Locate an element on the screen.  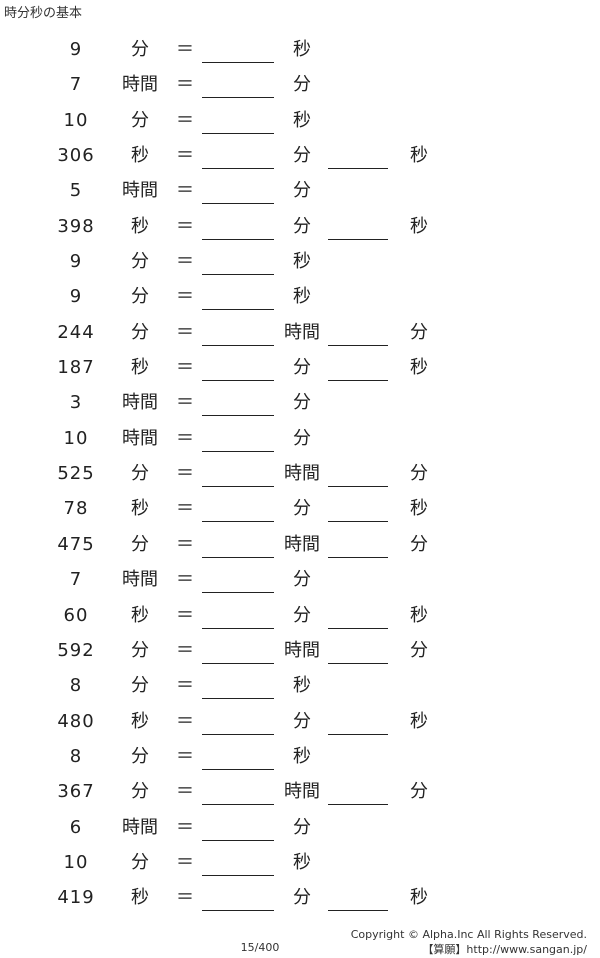
given-value: 592 is located at coordinates (76, 650).